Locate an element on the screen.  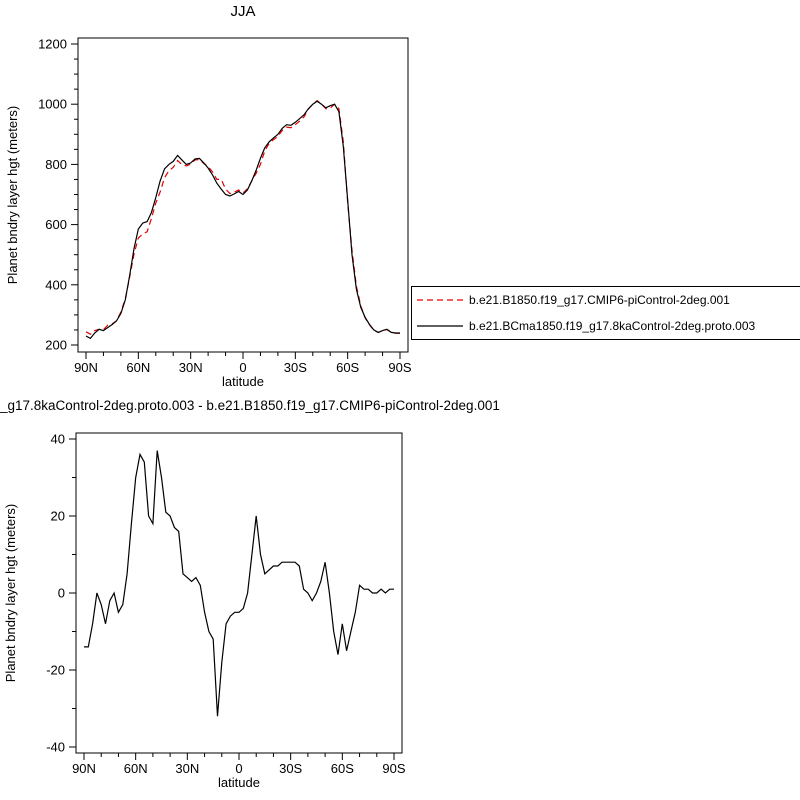
svg-text: 600 is located at coordinates (56, 224).